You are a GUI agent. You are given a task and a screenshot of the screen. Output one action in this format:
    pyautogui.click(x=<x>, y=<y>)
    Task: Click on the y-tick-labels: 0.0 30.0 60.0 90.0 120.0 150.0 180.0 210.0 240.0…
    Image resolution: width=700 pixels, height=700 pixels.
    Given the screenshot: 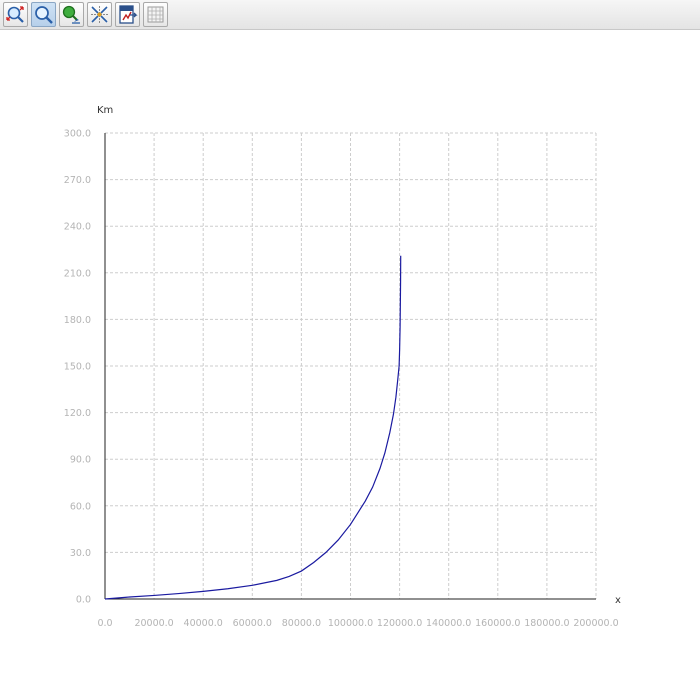 What is the action you would take?
    pyautogui.click(x=77, y=367)
    